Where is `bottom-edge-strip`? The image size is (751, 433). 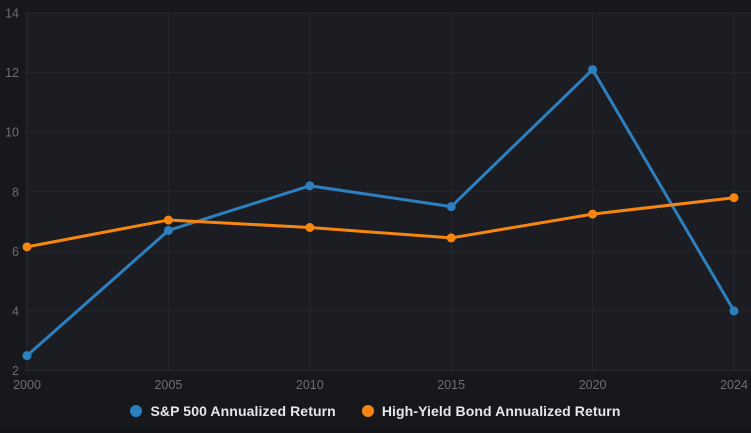 bottom-edge-strip is located at coordinates (375, 430).